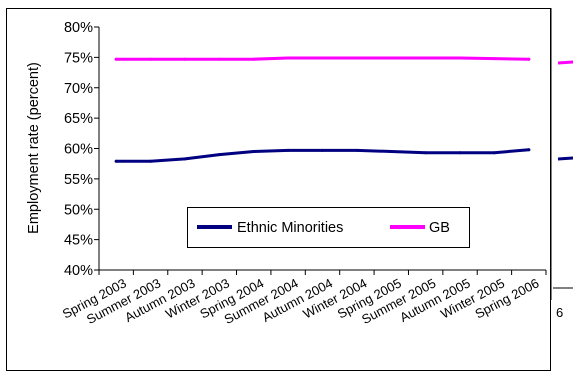  Describe the element at coordinates (34, 148) in the screenshot. I see `y-axis-title: Employment rate (percent)` at that location.